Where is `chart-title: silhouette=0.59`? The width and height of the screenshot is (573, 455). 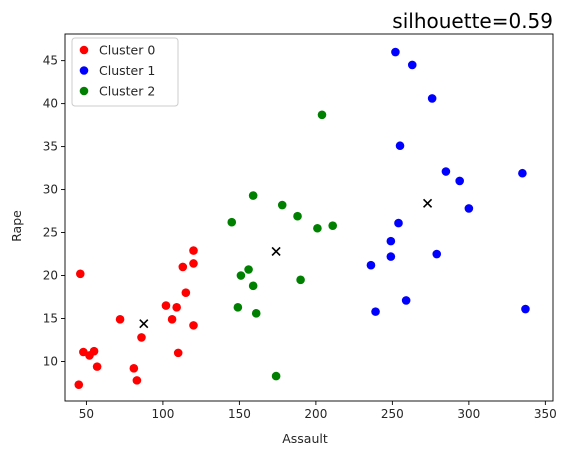
chart-title: silhouette=0.59 is located at coordinates (472, 21).